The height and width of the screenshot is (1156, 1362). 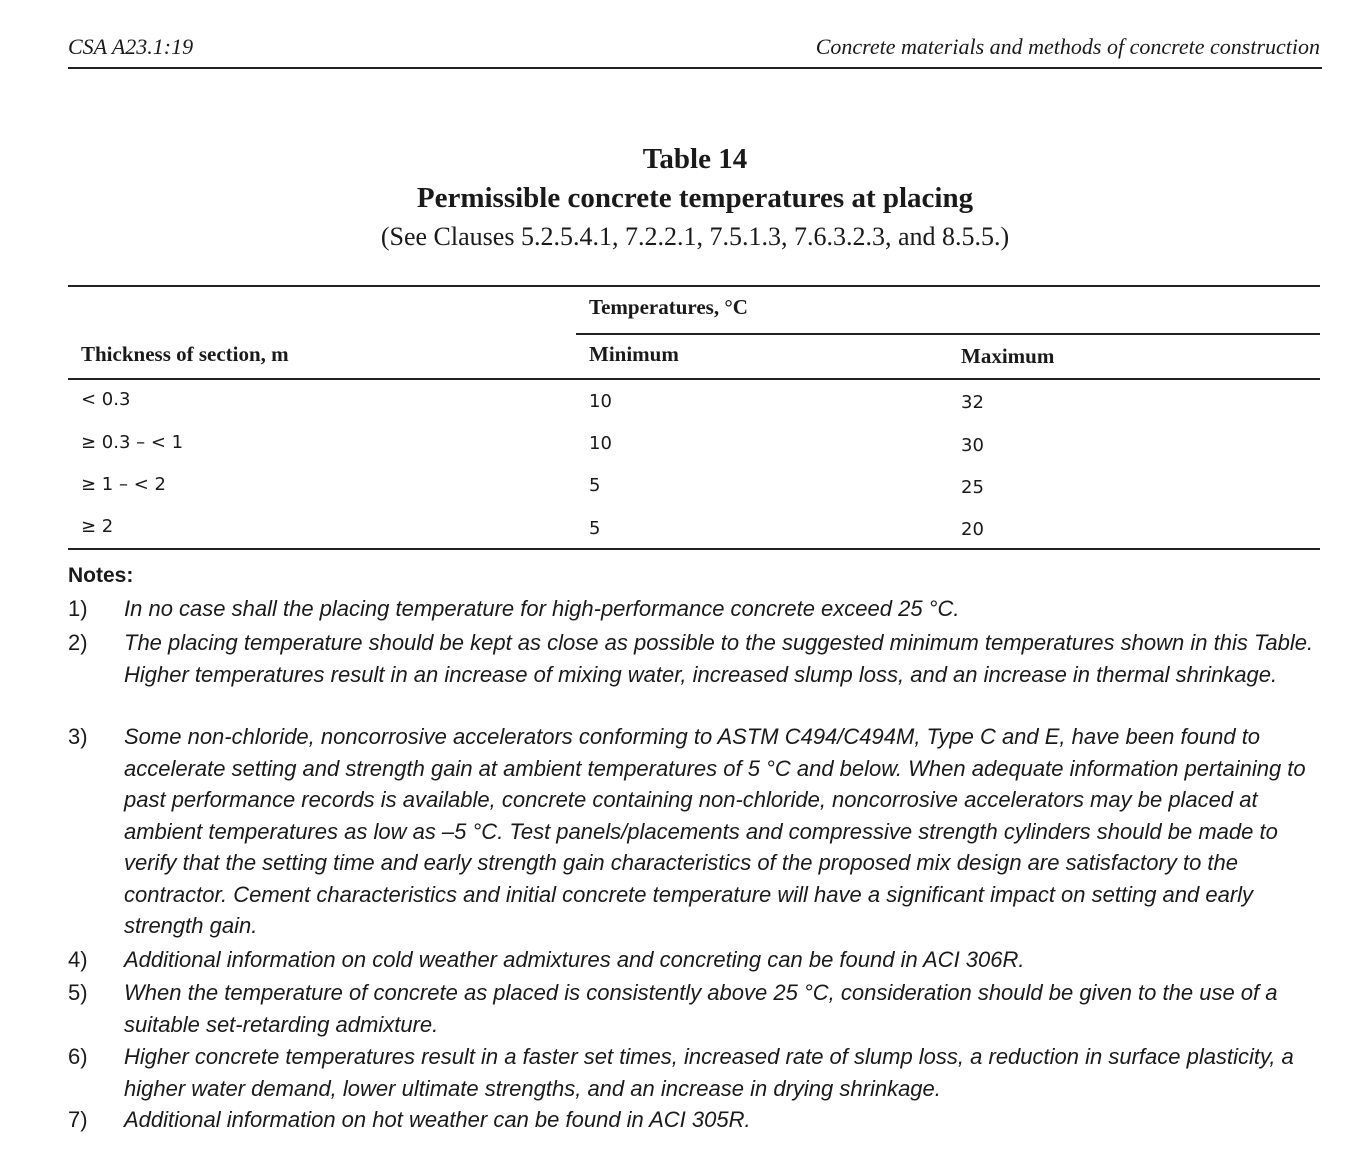 I want to click on table-bottom-rule, so click(x=694, y=549).